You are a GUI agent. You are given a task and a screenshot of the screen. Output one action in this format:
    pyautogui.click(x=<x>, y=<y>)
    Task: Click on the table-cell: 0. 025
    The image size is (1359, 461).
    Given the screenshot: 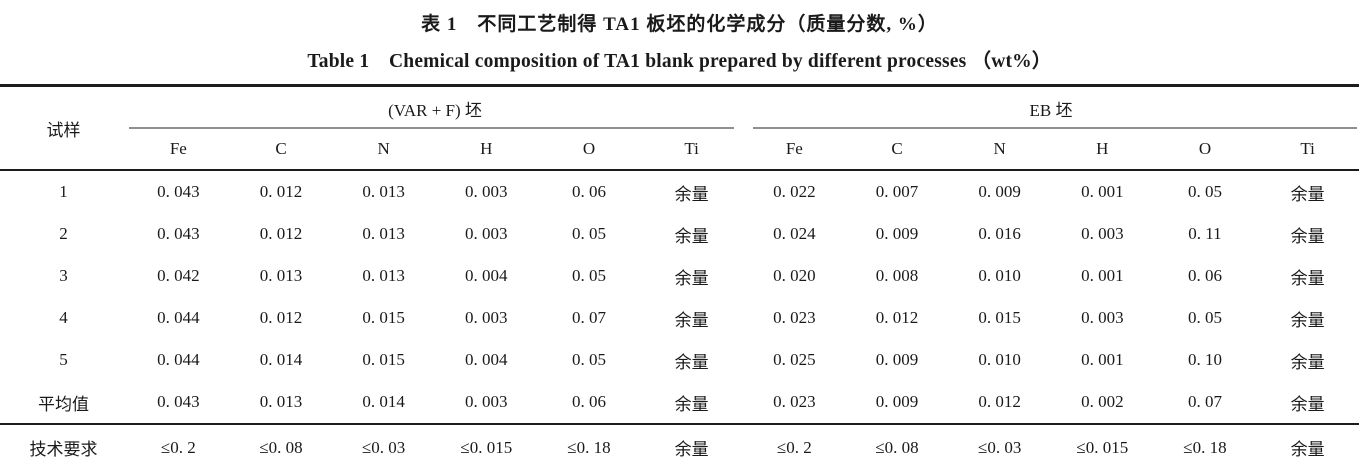 What is the action you would take?
    pyautogui.click(x=794, y=359)
    